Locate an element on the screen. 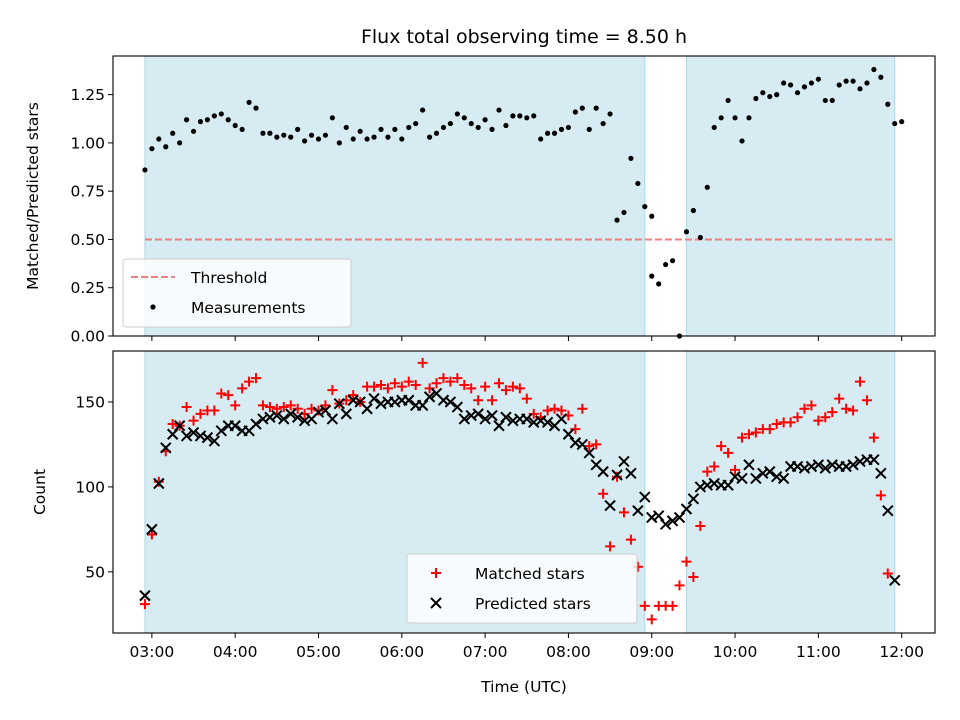 This screenshot has height=720, width=960. top-y-tick-label: 0.25 is located at coordinates (87, 288).